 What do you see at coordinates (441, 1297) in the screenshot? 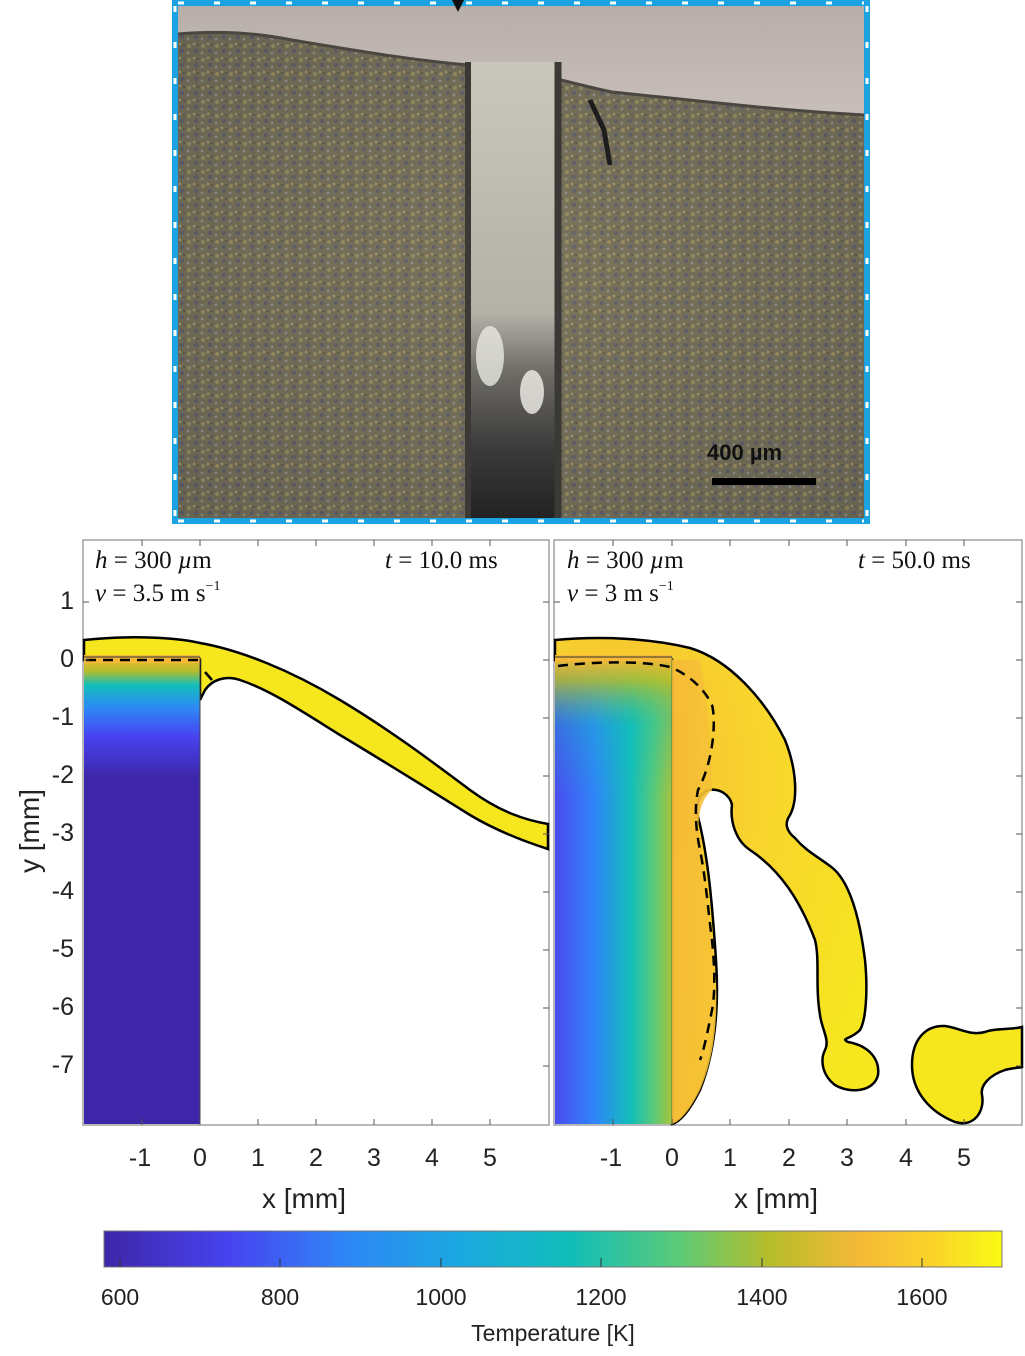
I see `colorbar-tick: 1000` at bounding box center [441, 1297].